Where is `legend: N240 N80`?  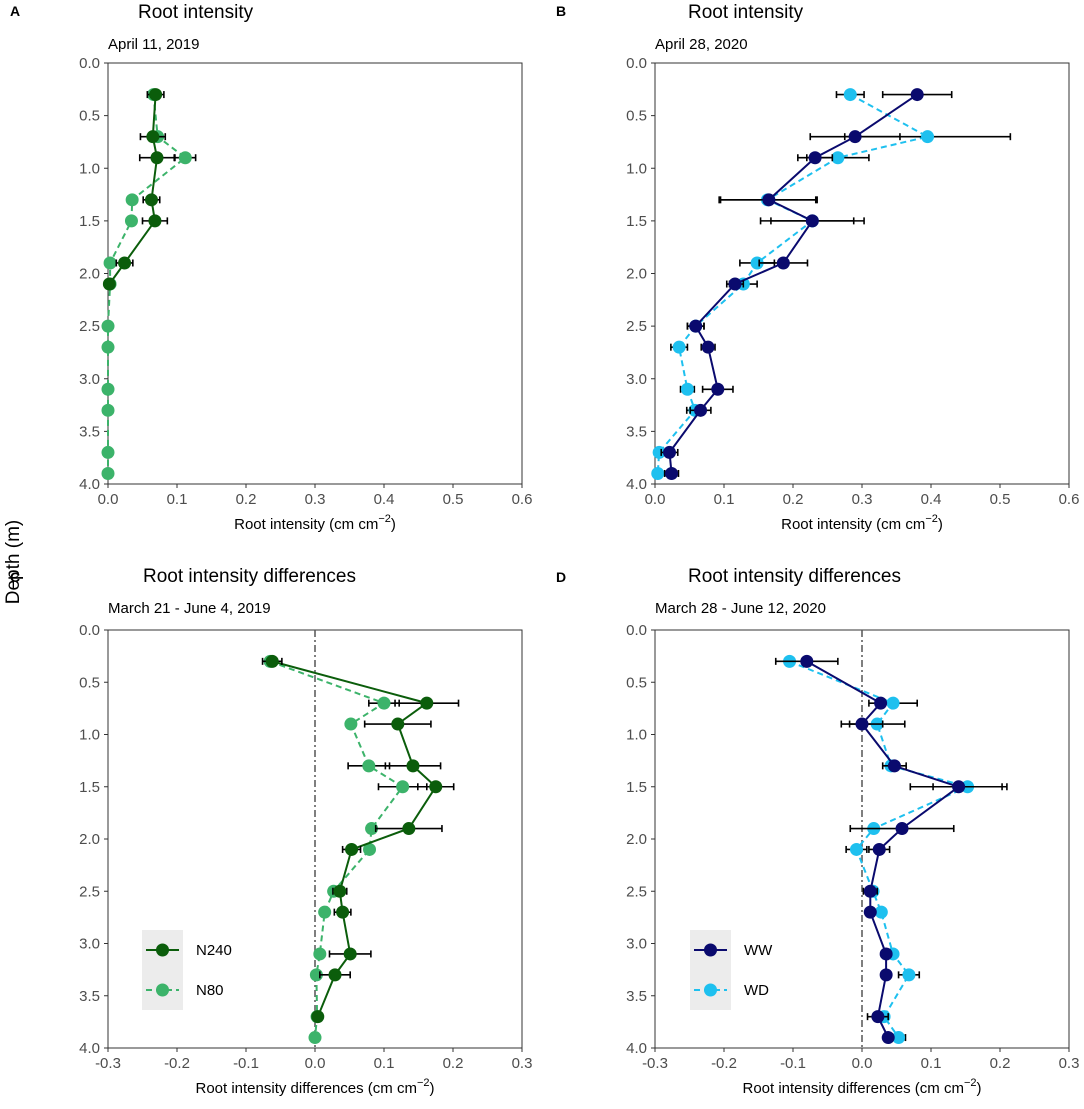
legend: N240 N80 is located at coordinates (187, 970).